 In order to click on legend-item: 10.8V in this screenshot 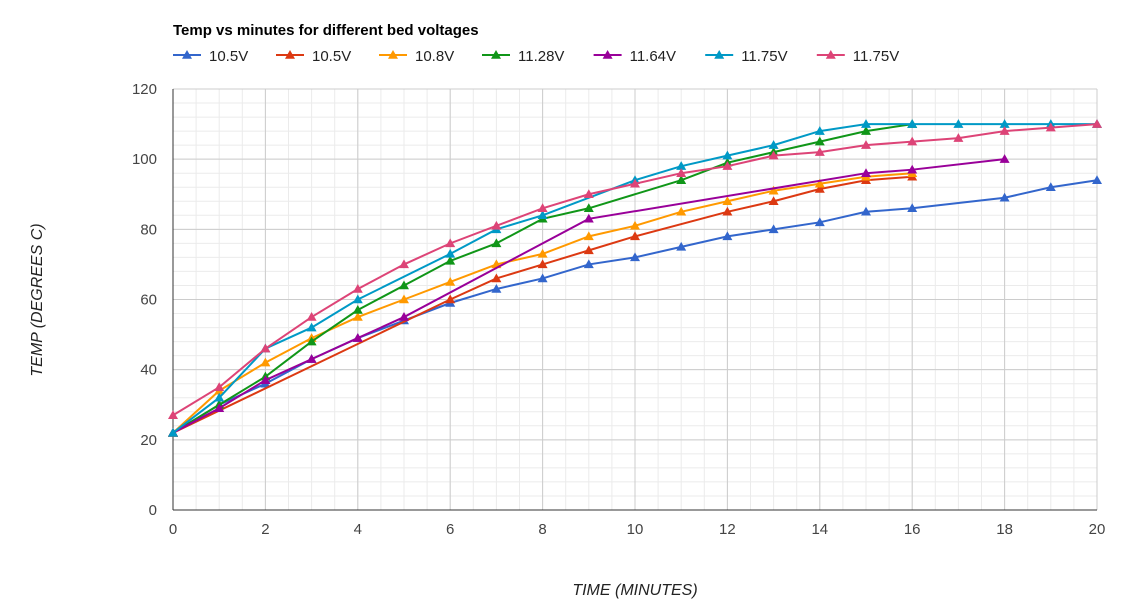, I will do `click(416, 56)`.